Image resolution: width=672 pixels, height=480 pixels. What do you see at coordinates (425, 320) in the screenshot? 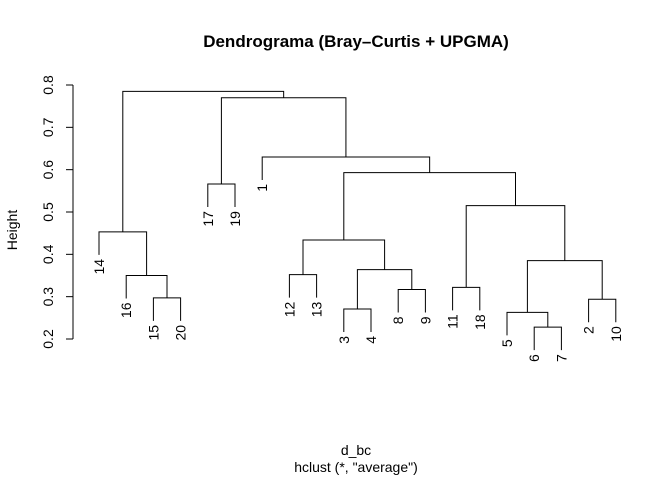
I see `leaf-label: 9` at bounding box center [425, 320].